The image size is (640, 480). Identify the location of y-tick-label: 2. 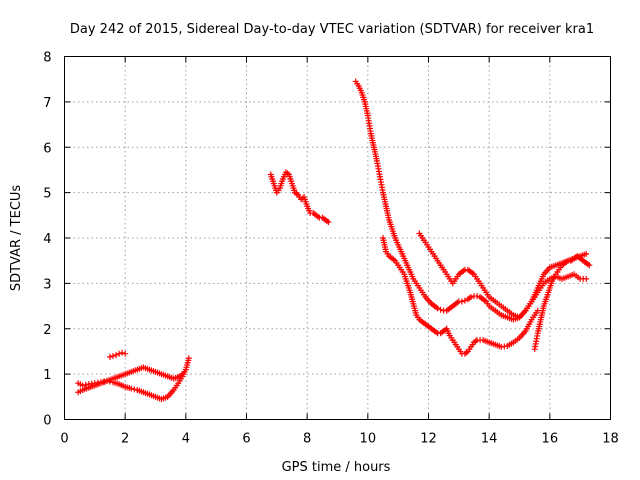
(47, 330).